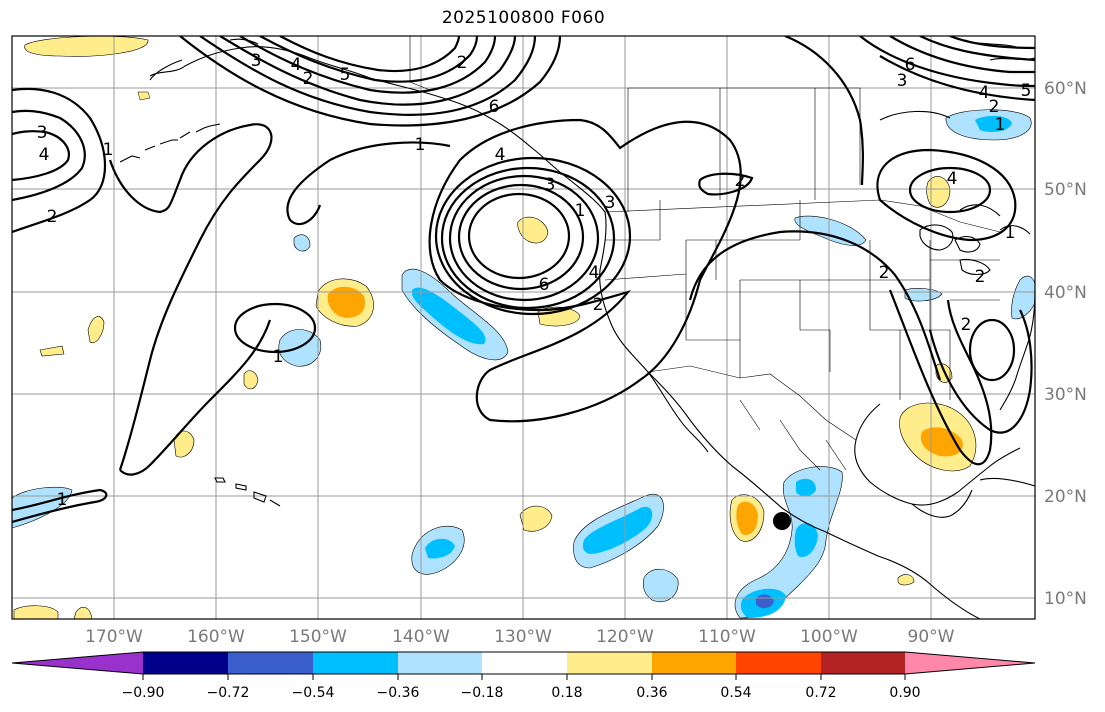  Describe the element at coordinates (830, 230) in the screenshot. I see `fill-lightblue` at that location.